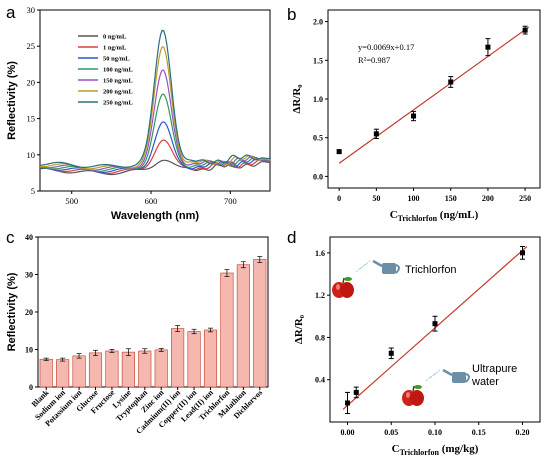  What do you see at coordinates (458, 215) in the screenshot?
I see `x-axis-label-unit: (ng/mL)` at bounding box center [458, 215].